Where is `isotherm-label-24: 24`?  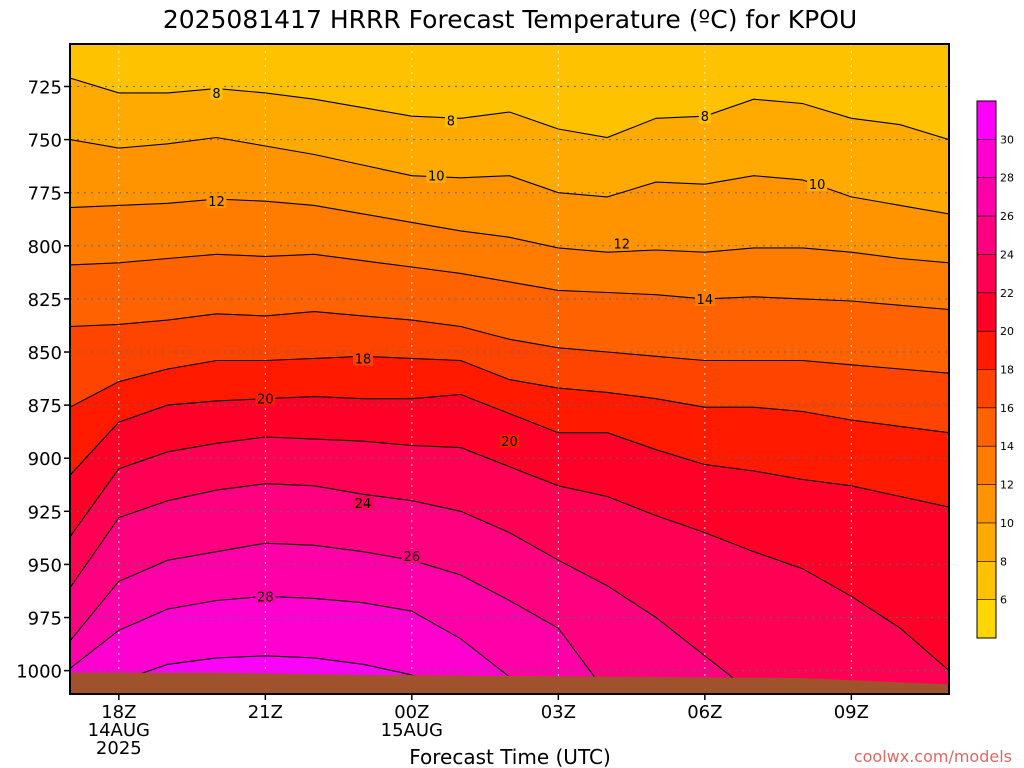 isotherm-label-24: 24 is located at coordinates (363, 504).